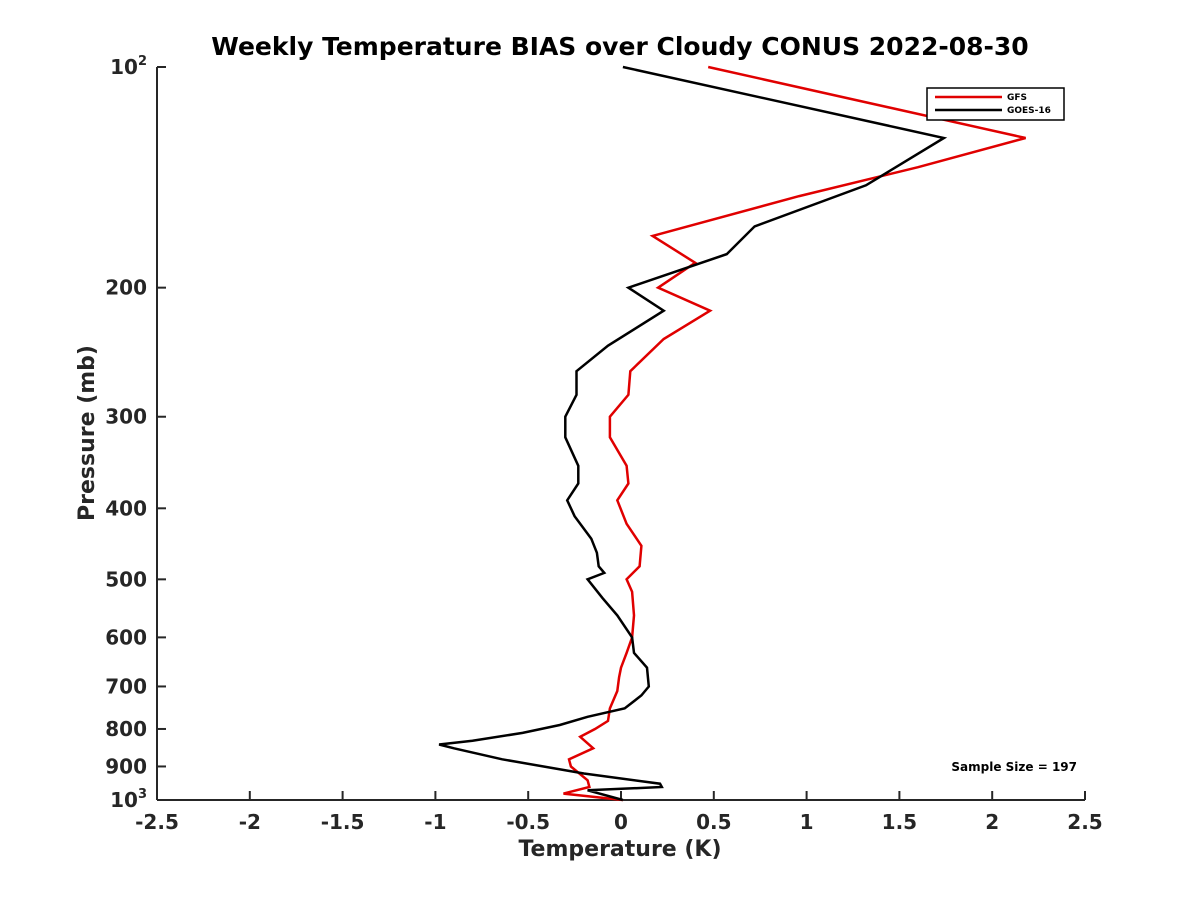 This screenshot has height=900, width=1200. Describe the element at coordinates (528, 822) in the screenshot. I see `x-tick-label: -0.5` at that location.